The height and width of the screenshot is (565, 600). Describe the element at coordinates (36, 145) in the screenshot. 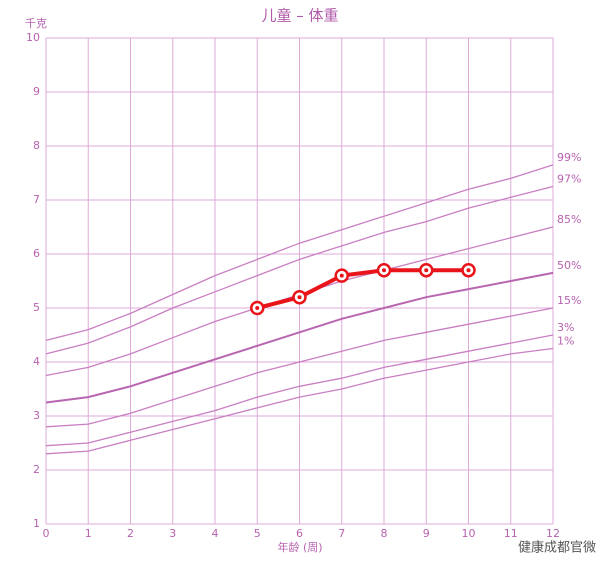

I see `y-tick-label: 8` at that location.